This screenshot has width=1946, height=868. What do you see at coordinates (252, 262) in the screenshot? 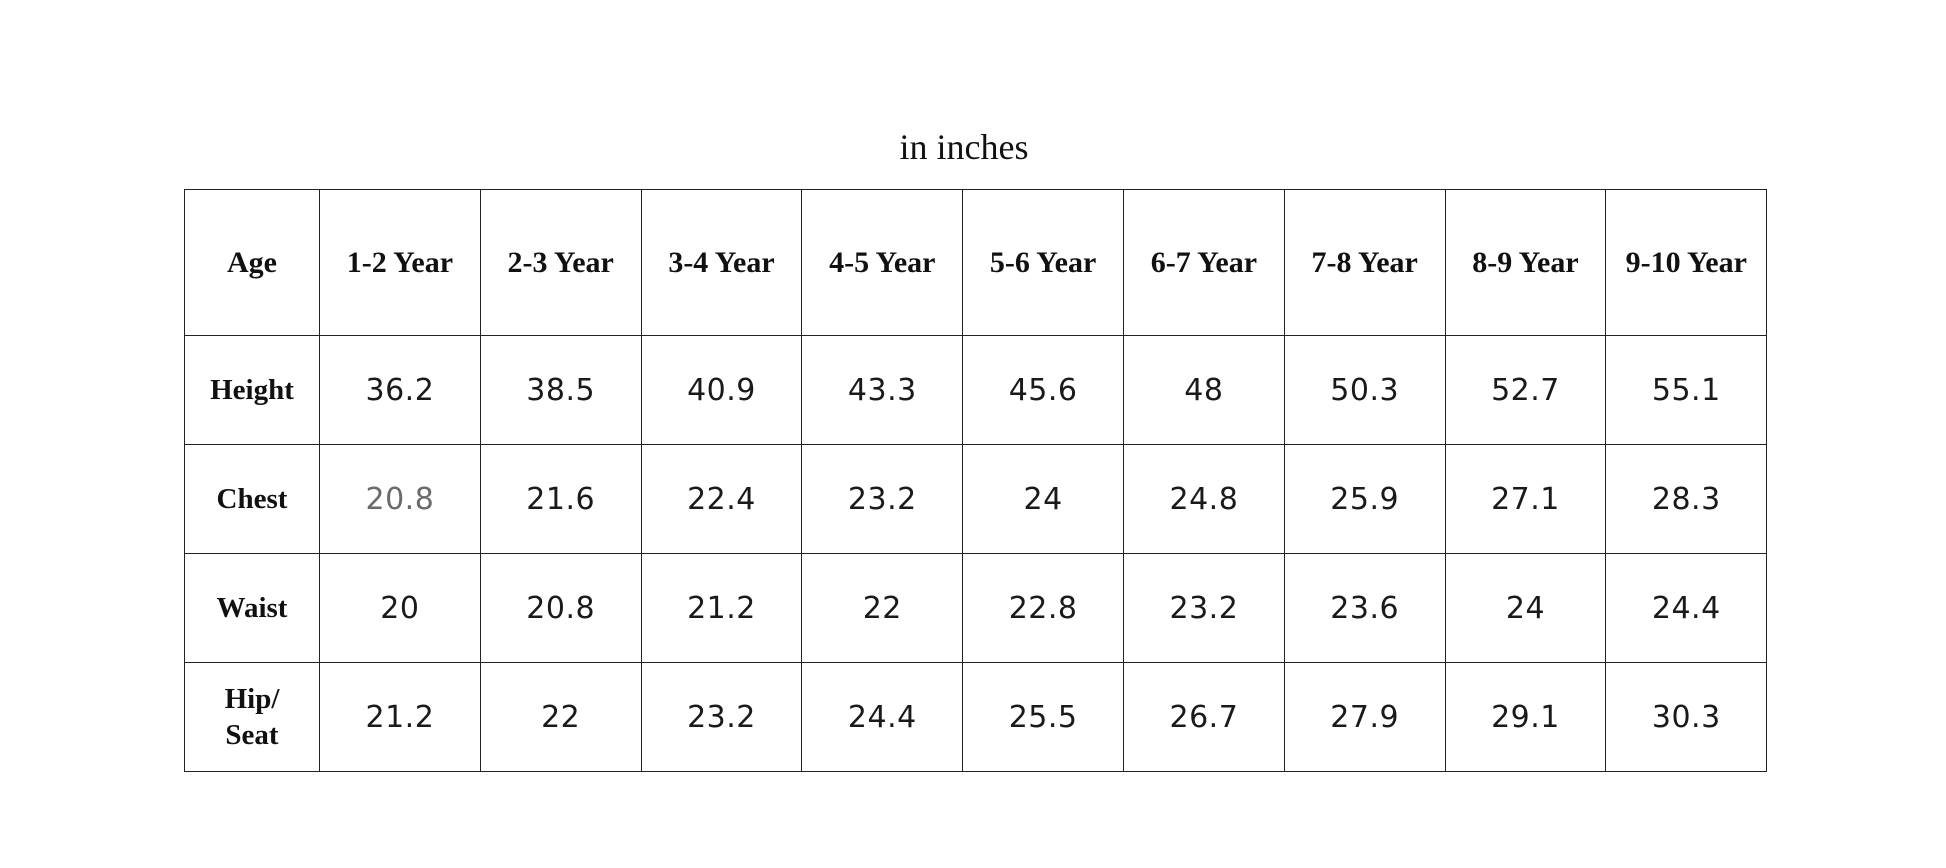
I see `column-header-age: Age` at bounding box center [252, 262].